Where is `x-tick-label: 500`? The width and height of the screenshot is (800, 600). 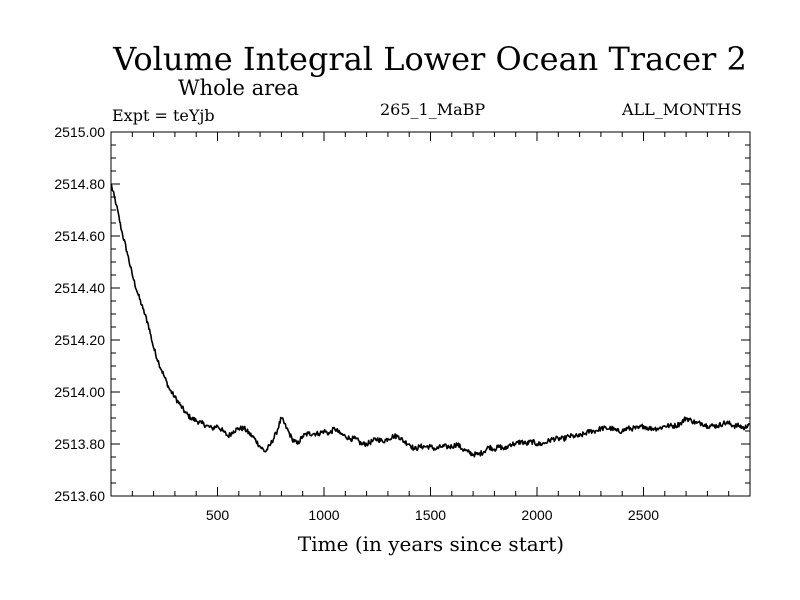
x-tick-label: 500 is located at coordinates (218, 515).